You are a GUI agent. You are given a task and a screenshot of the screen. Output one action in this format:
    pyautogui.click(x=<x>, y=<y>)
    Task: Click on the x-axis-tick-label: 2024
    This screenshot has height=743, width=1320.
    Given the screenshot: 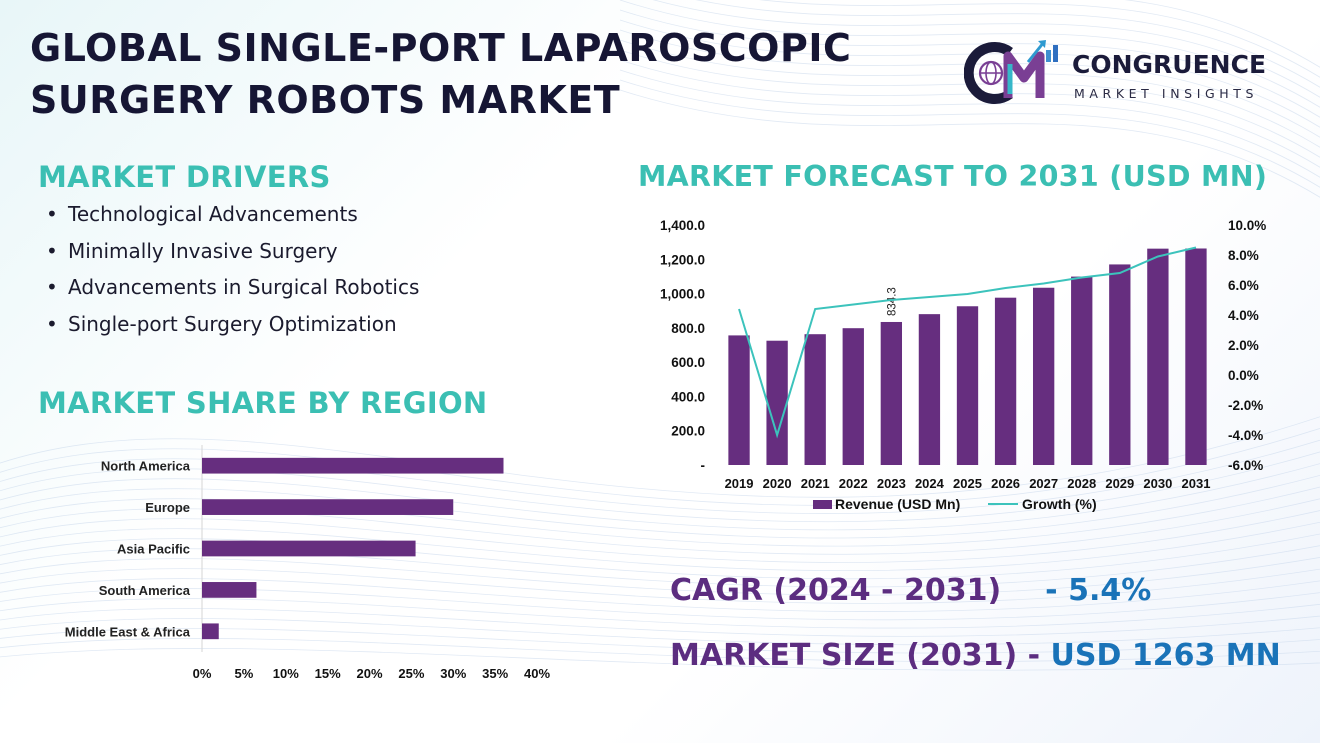 What is the action you would take?
    pyautogui.click(x=930, y=483)
    